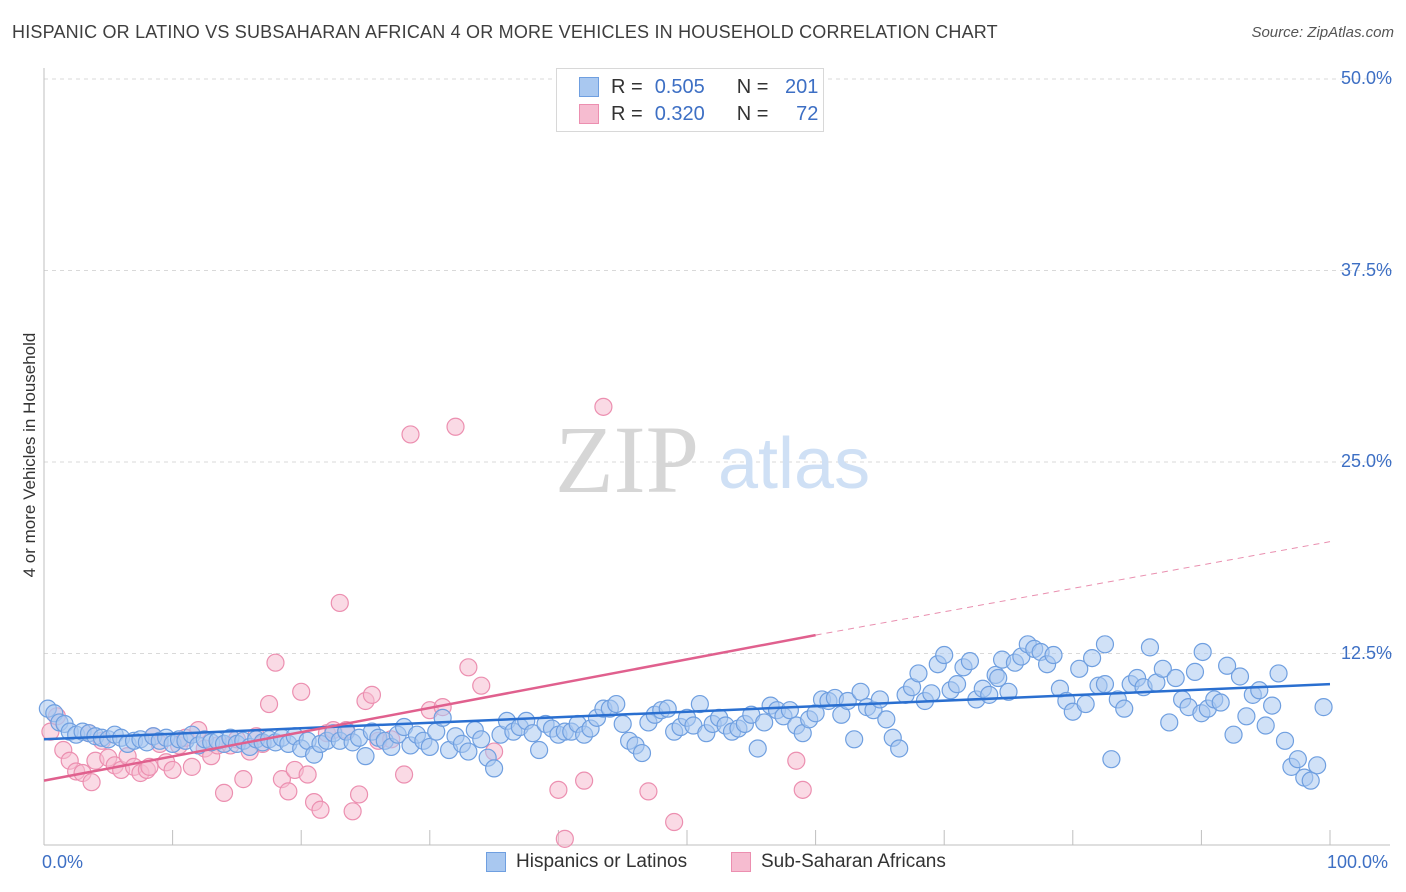 The width and height of the screenshot is (1406, 892). I want to click on r-value-blue: 0.505, so click(679, 86).